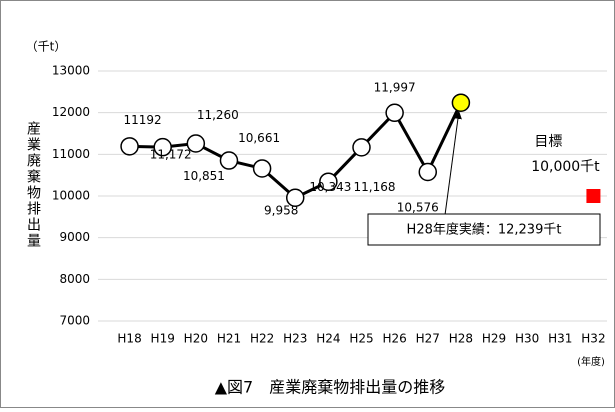 The width and height of the screenshot is (615, 412). I want to click on data-label: 11,172, so click(171, 155).